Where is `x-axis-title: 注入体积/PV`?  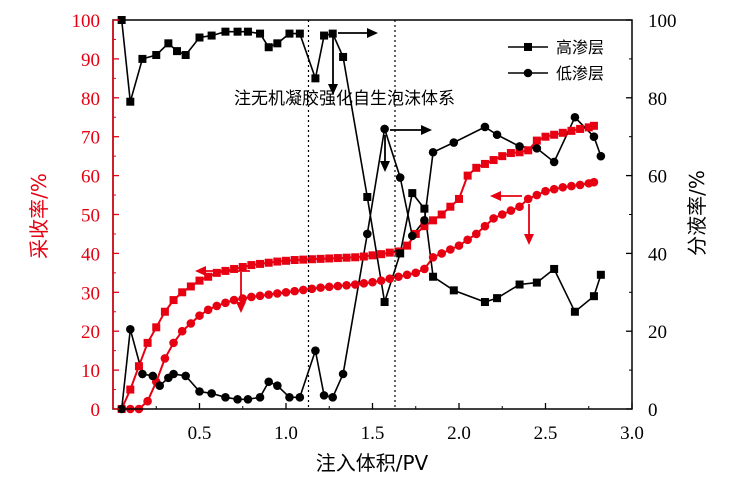 x-axis-title: 注入体积/PV is located at coordinates (372, 463).